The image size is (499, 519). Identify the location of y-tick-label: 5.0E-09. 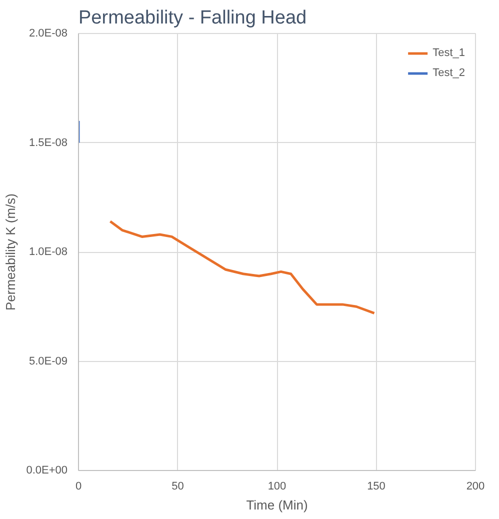
(48, 361).